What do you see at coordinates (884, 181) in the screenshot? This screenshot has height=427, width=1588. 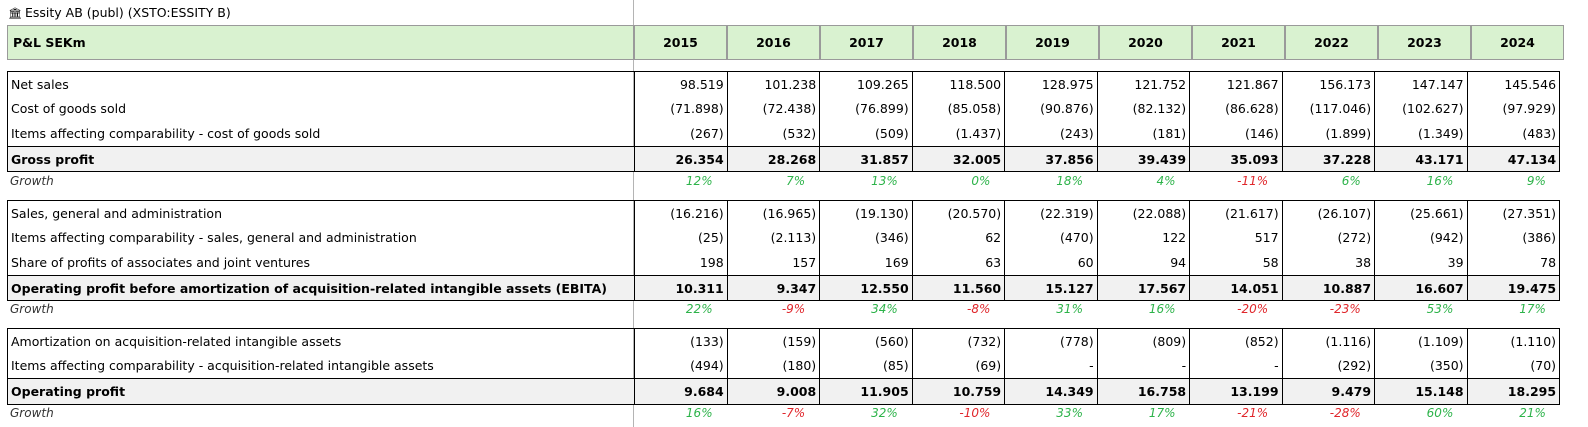 I see `growth-value: 13%` at bounding box center [884, 181].